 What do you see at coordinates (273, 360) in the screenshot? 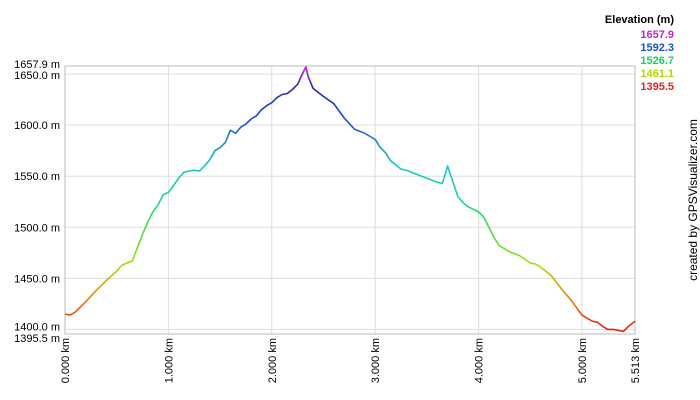
I see `x-tick-label: 2.000 km` at bounding box center [273, 360].